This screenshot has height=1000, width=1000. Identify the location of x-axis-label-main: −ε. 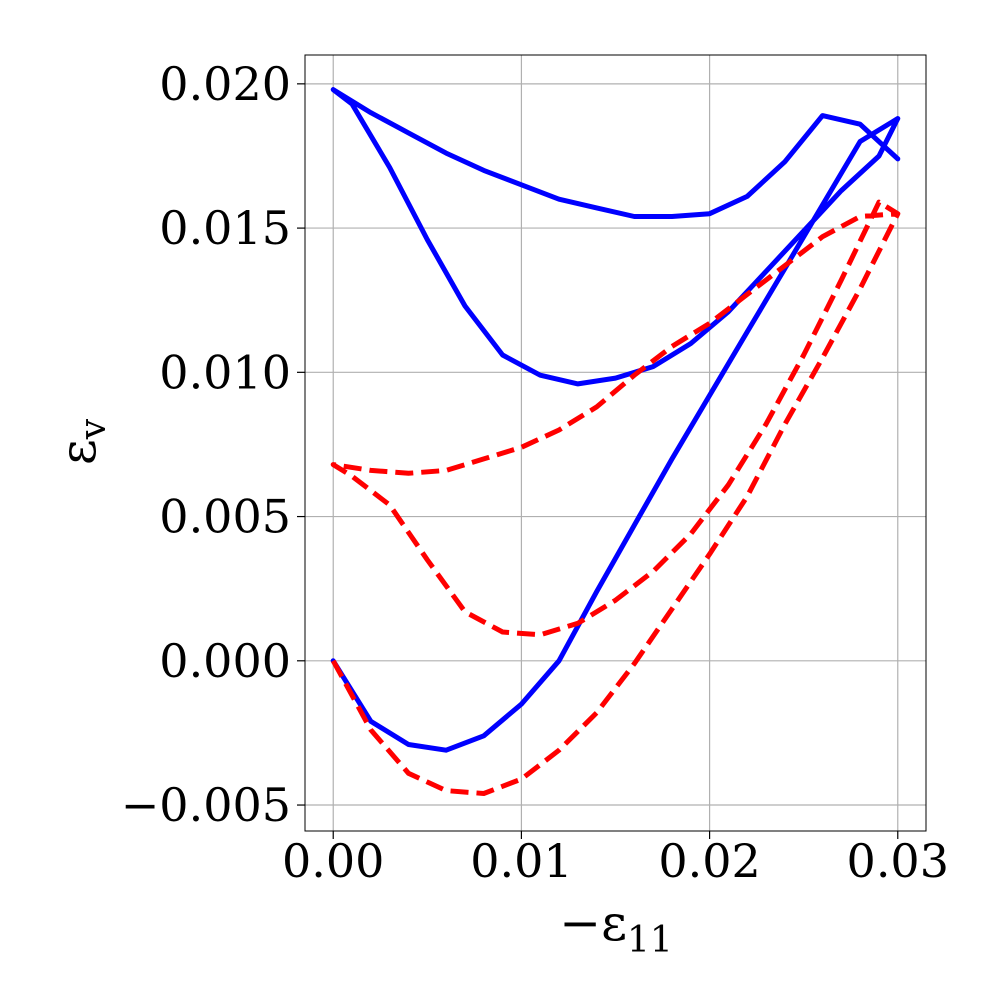
(593, 923).